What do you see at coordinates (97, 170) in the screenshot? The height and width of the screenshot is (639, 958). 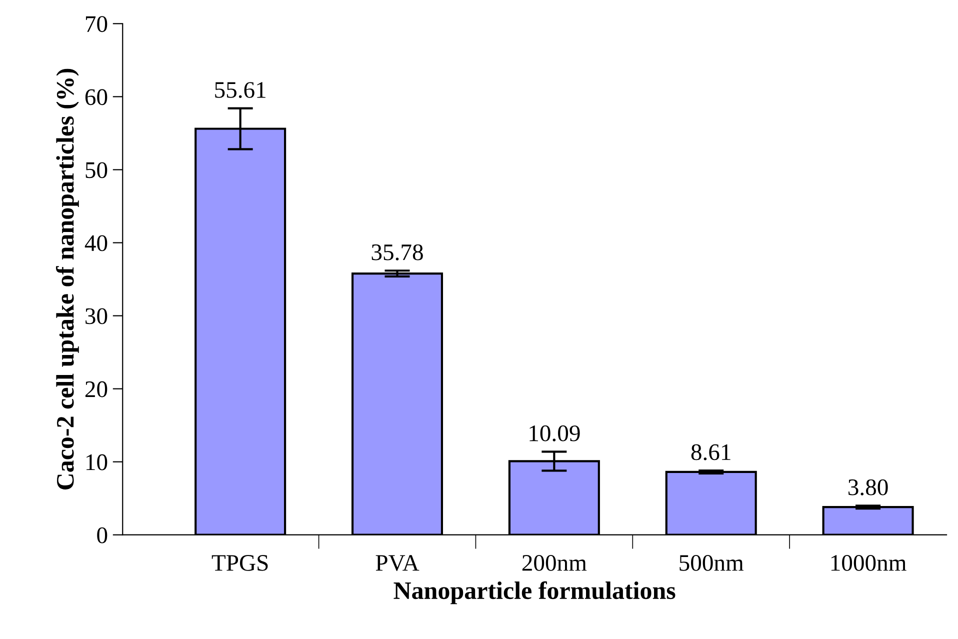 I see `y-tick-label: 50` at bounding box center [97, 170].